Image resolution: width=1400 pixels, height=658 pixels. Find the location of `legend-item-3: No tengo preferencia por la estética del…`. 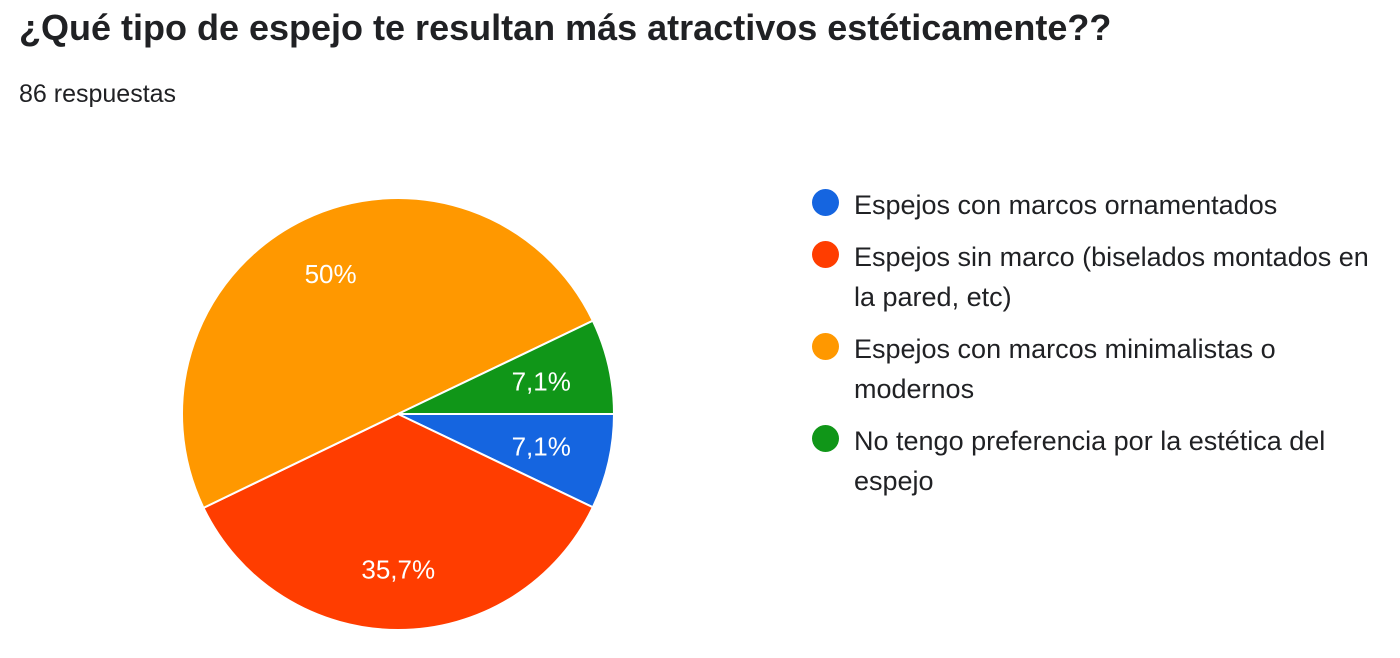

legend-item-3: No tengo preferencia por la estética del… is located at coordinates (1102, 461).